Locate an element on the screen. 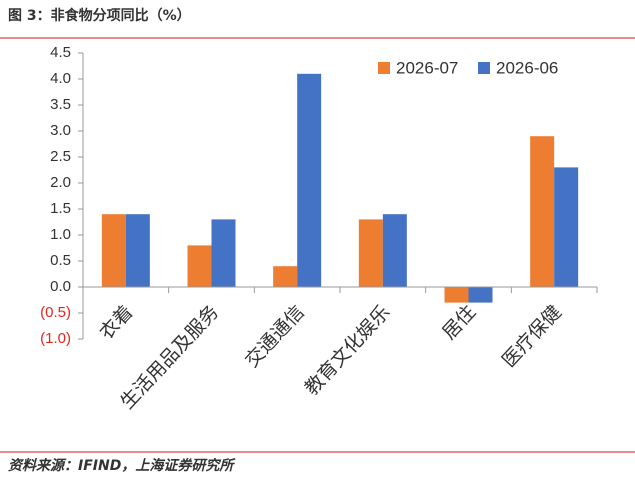  legend-label: 2026-07 is located at coordinates (427, 67).